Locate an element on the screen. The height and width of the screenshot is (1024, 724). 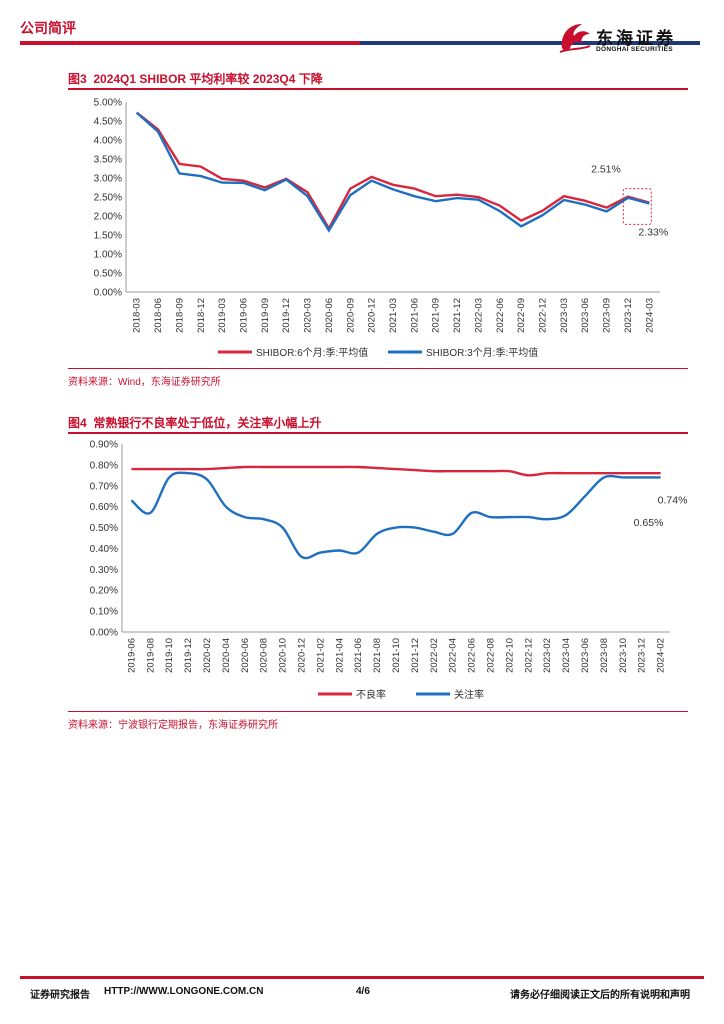
logo-text-en: DONGHAI SECURITIES is located at coordinates (634, 49).